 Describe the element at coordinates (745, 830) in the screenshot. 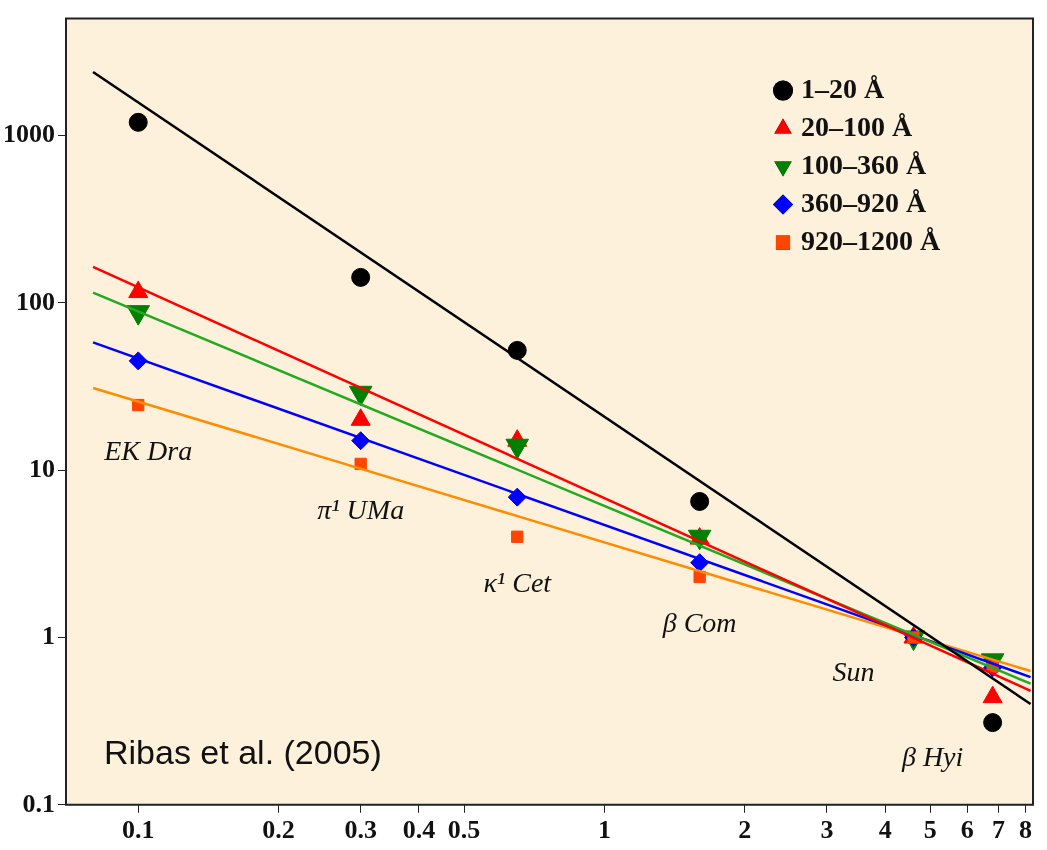

I see `x-tick-label: 2` at that location.